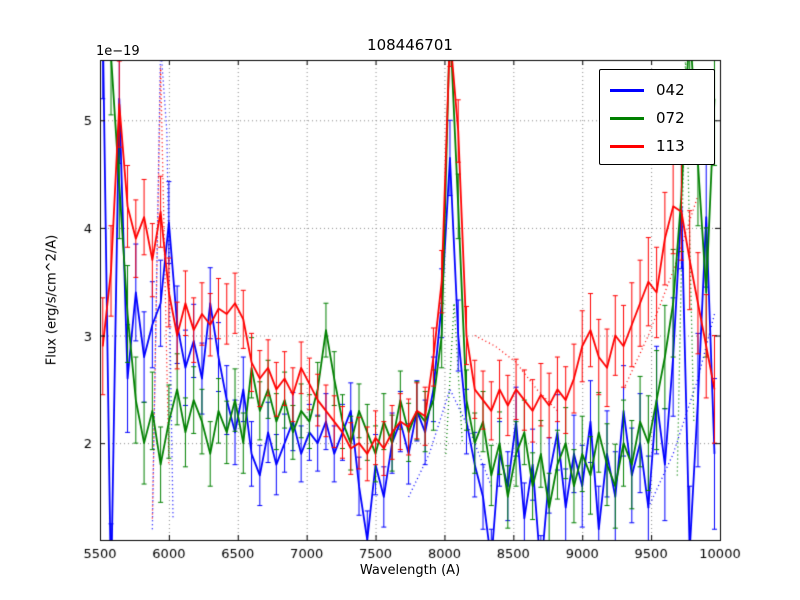  What do you see at coordinates (118, 51) in the screenshot?
I see `y-axis-offset-label: 1e−19` at bounding box center [118, 51].